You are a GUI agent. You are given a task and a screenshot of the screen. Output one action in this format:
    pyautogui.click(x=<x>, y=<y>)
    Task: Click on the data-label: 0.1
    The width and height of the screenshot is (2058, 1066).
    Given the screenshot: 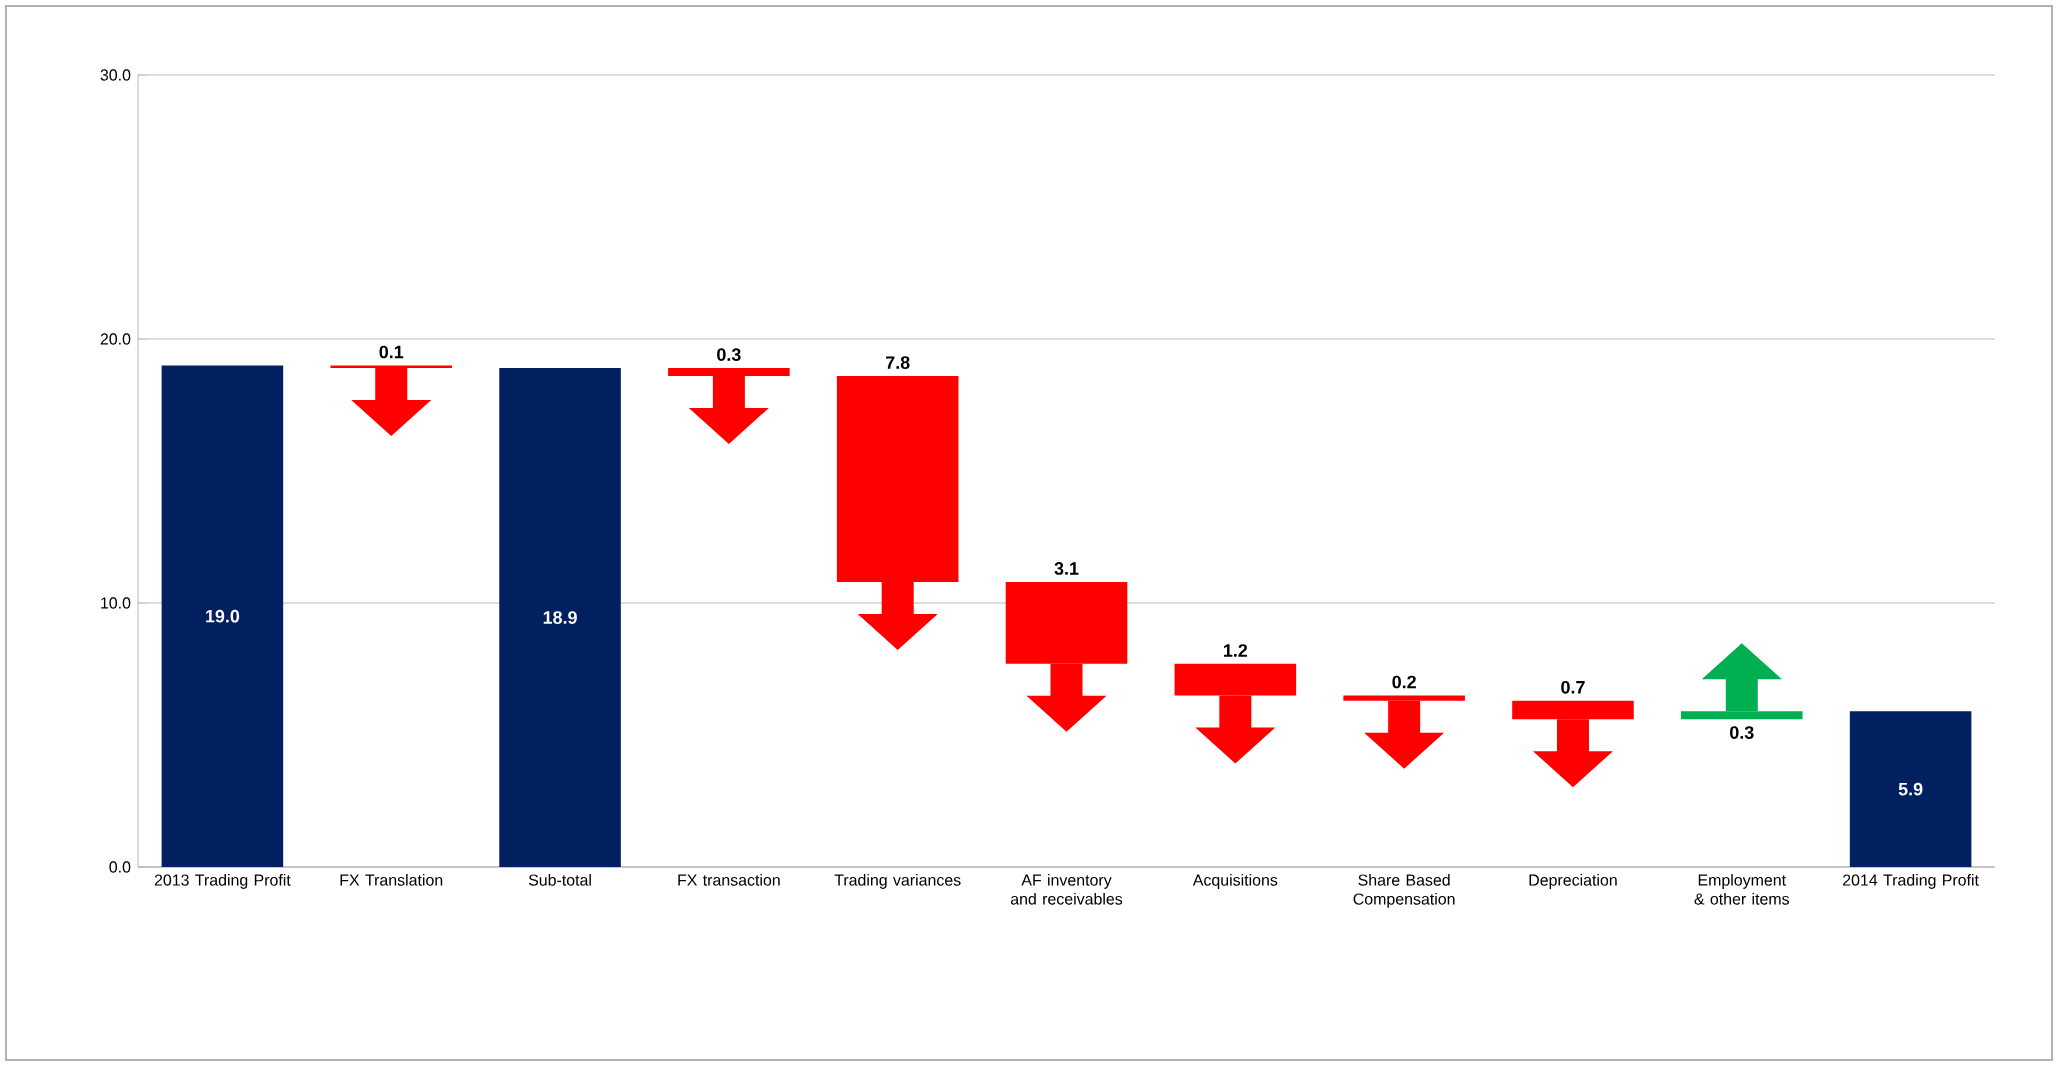 What is the action you would take?
    pyautogui.click(x=391, y=352)
    